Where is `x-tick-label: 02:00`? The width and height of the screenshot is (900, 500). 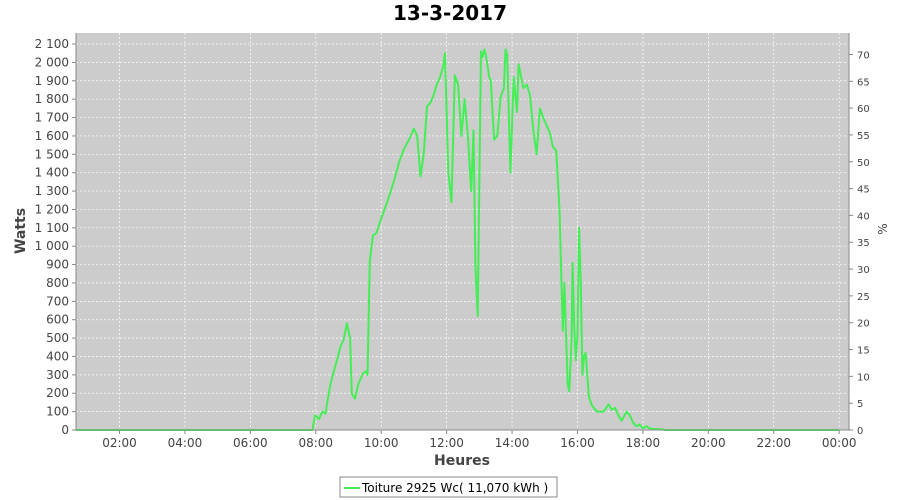 x-tick-label: 02:00 is located at coordinates (119, 443).